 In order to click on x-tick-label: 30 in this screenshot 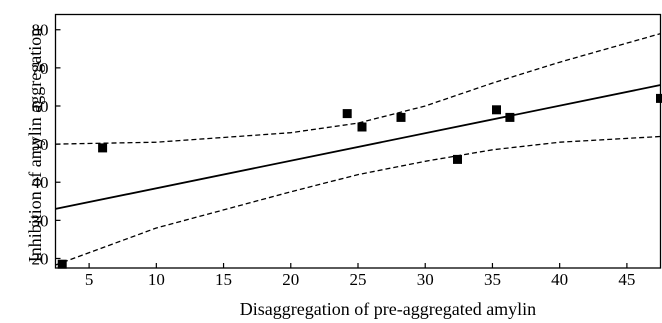, I will do `click(425, 279)`.